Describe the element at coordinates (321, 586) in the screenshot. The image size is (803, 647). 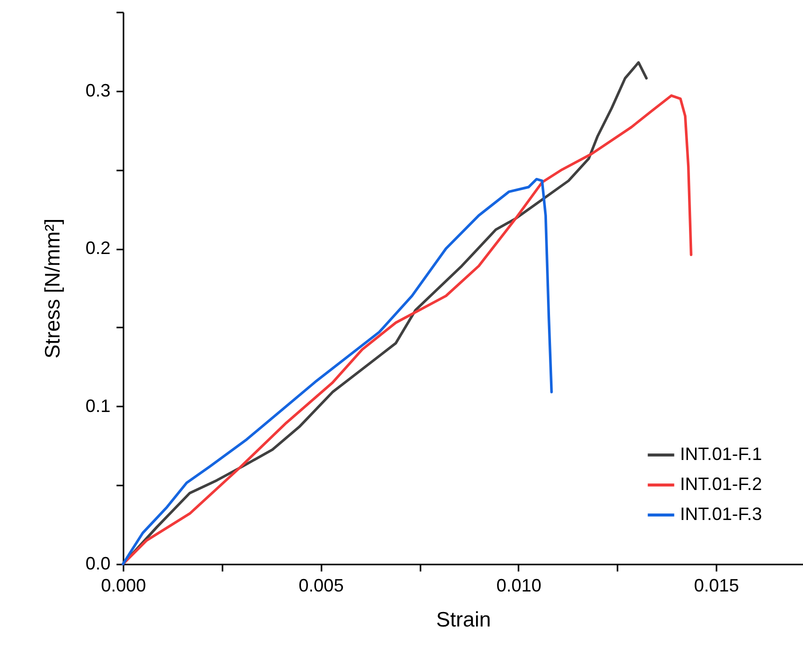
I see `x-tick-label: 0.005` at that location.